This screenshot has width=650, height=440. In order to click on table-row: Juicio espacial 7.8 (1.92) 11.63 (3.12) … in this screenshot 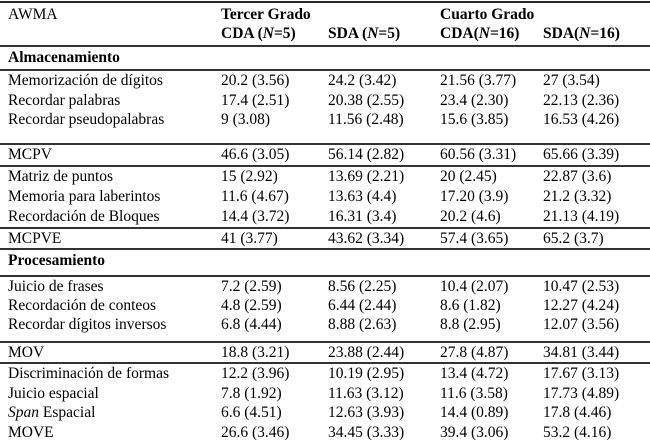, I will do `click(325, 393)`.